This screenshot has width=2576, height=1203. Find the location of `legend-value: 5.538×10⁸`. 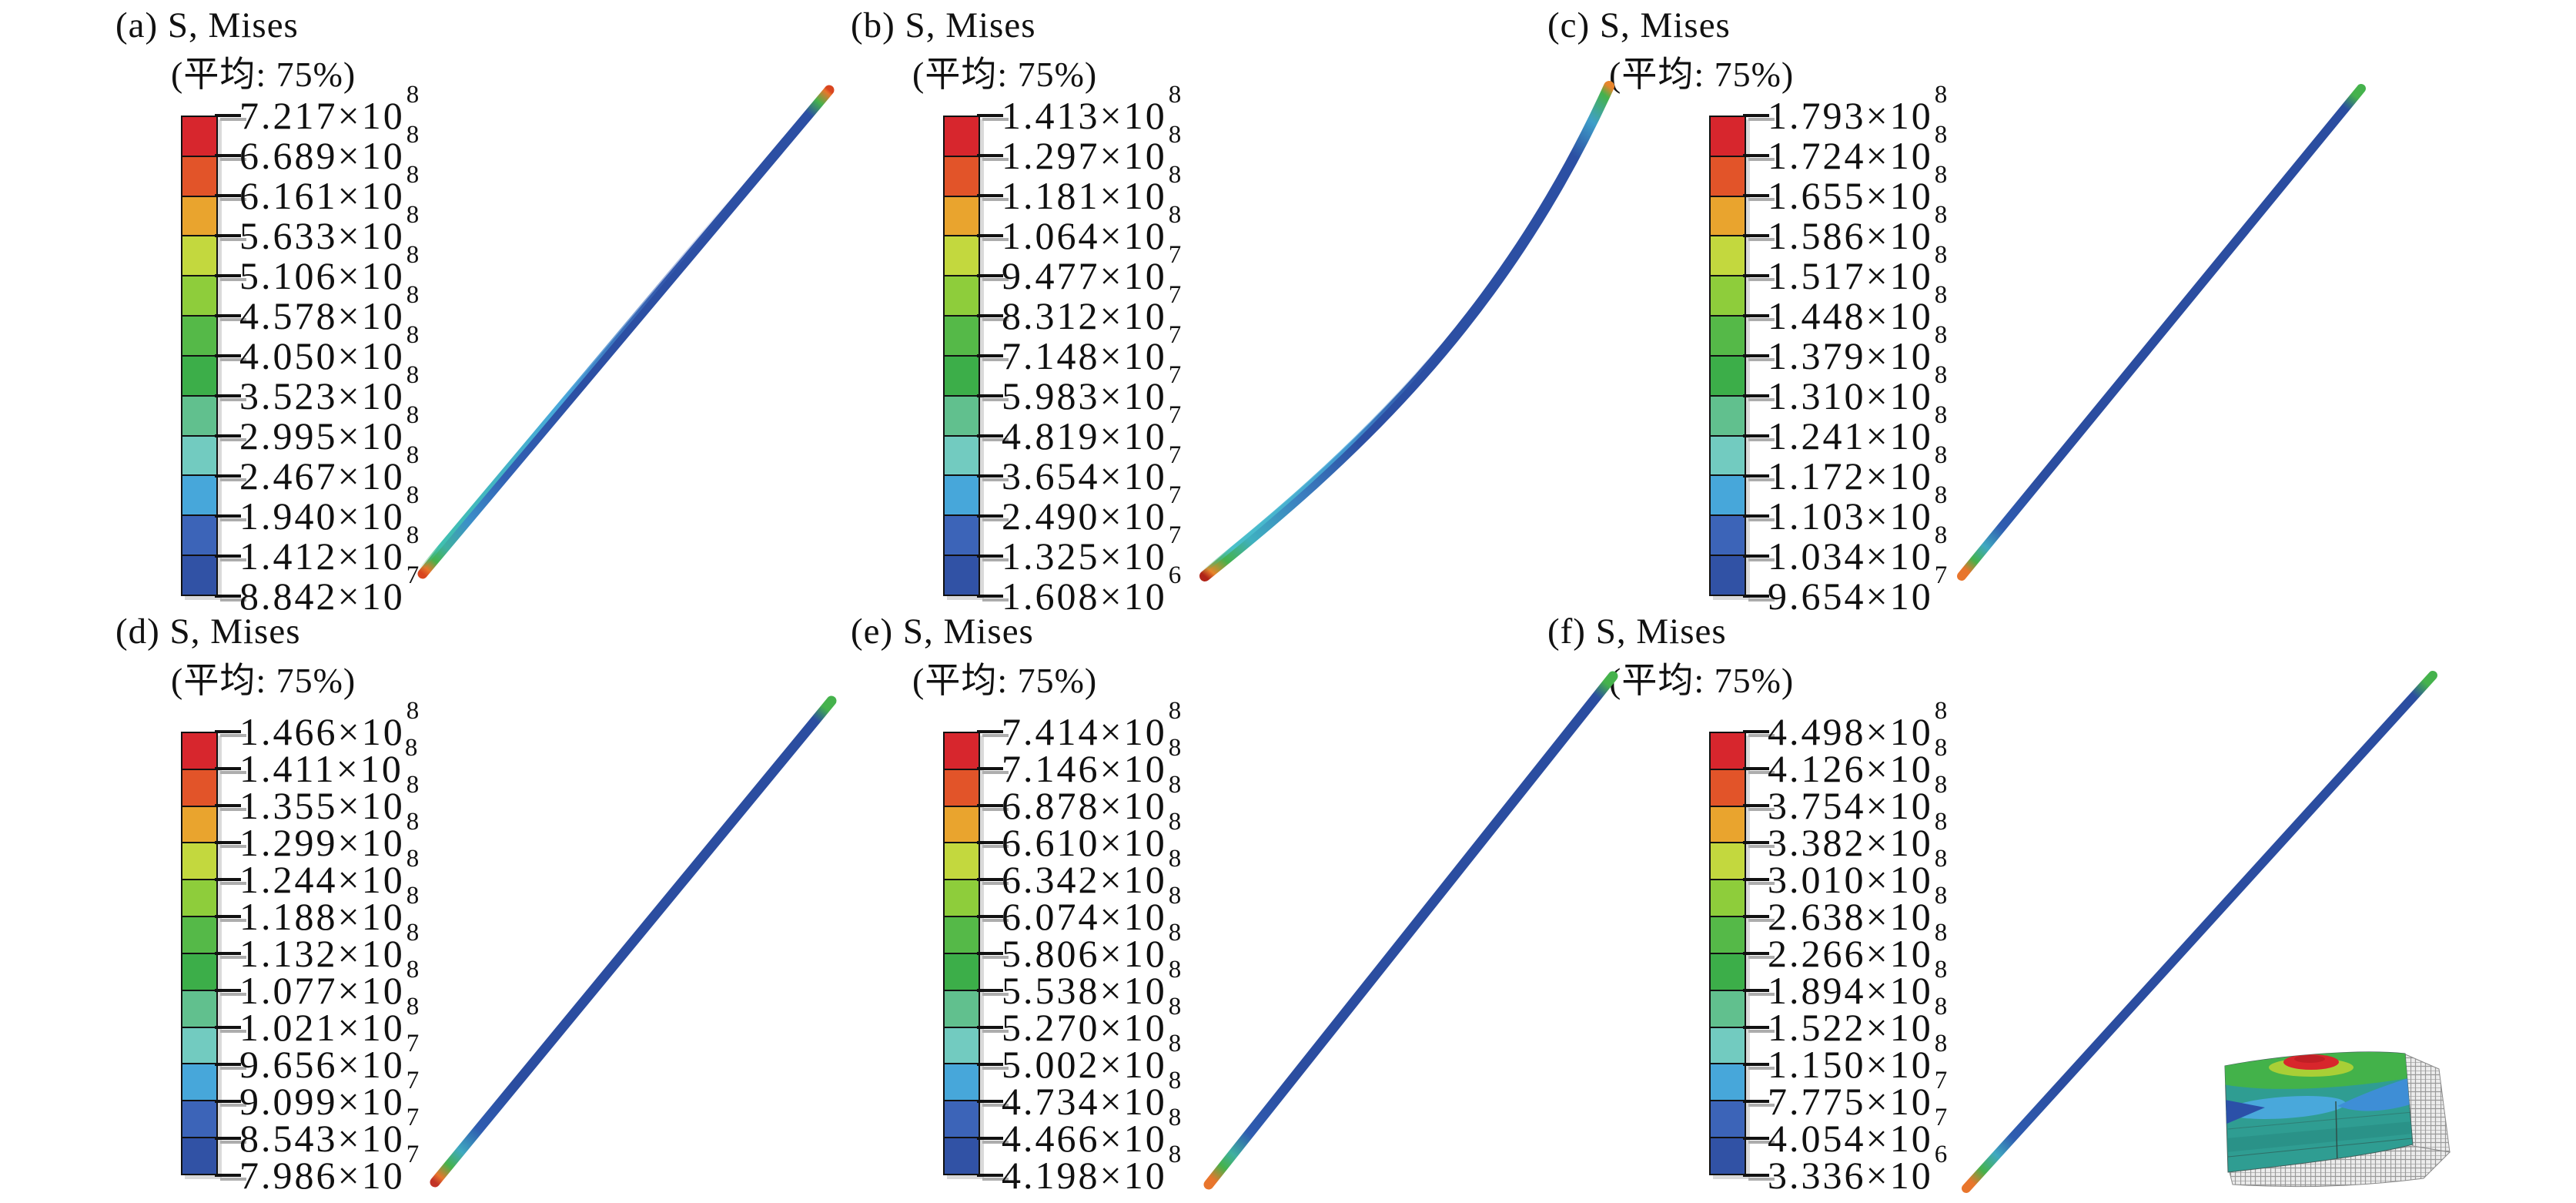

legend-value: 5.538×10⁸ is located at coordinates (1093, 984).